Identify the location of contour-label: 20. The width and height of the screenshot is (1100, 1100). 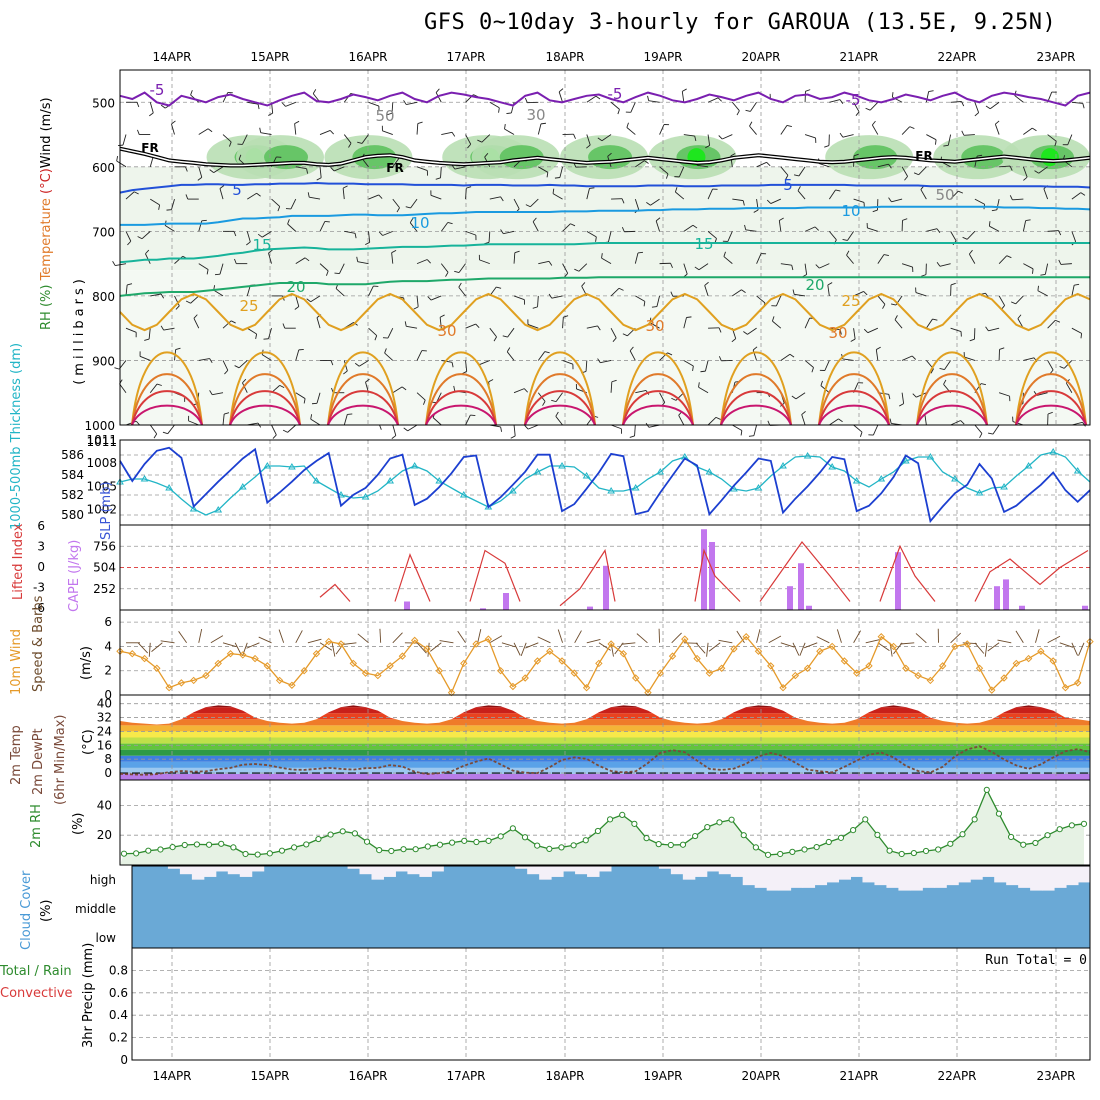
(295, 287).